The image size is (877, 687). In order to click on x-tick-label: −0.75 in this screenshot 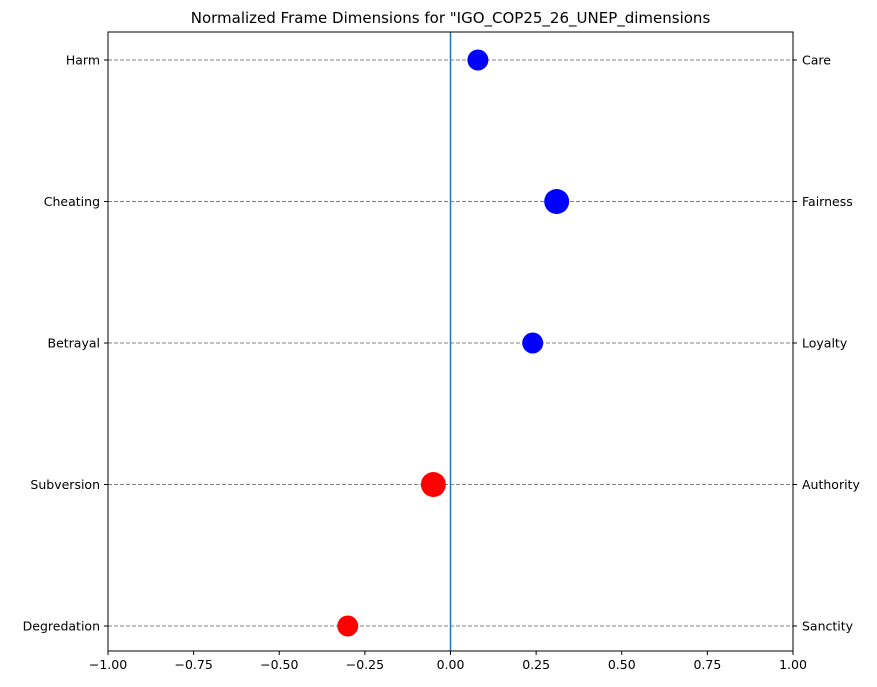, I will do `click(193, 664)`.